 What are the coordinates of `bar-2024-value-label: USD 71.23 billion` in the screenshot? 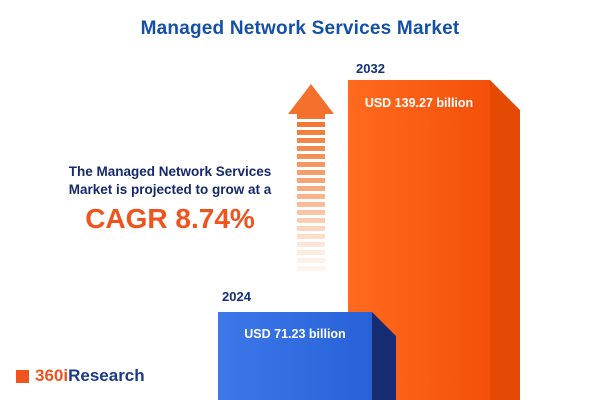 It's located at (295, 334).